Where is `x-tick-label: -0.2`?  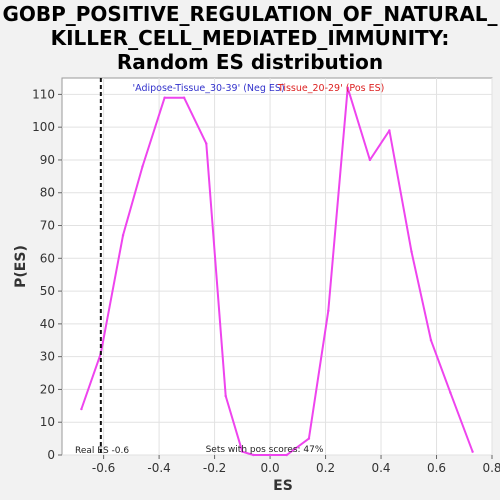 x-tick-label: -0.2 is located at coordinates (214, 468).